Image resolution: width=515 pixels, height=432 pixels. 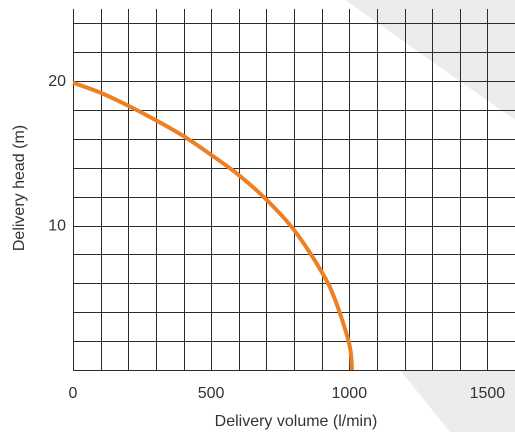 What do you see at coordinates (19, 188) in the screenshot?
I see `y-axis-label: Delivery head (m)` at bounding box center [19, 188].